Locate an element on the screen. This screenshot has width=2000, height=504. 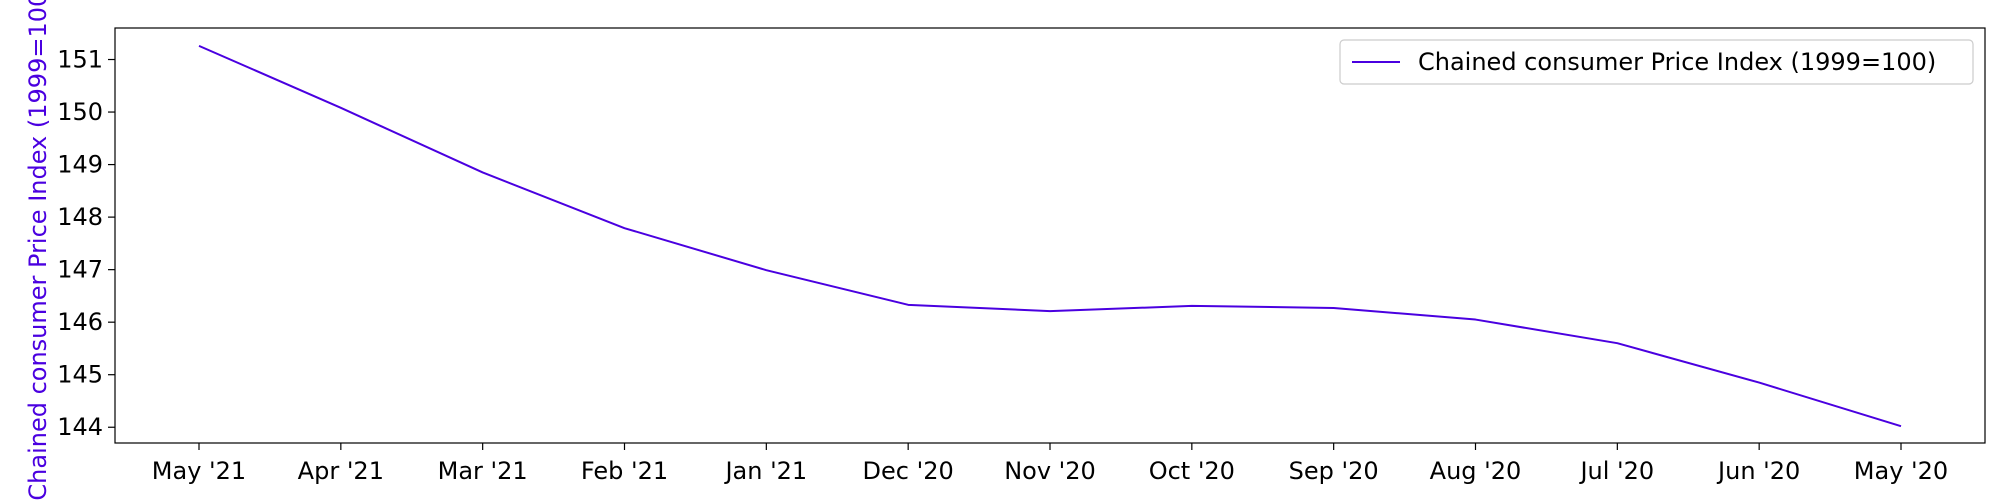
x-tick-label: Oct '20 is located at coordinates (1192, 471).